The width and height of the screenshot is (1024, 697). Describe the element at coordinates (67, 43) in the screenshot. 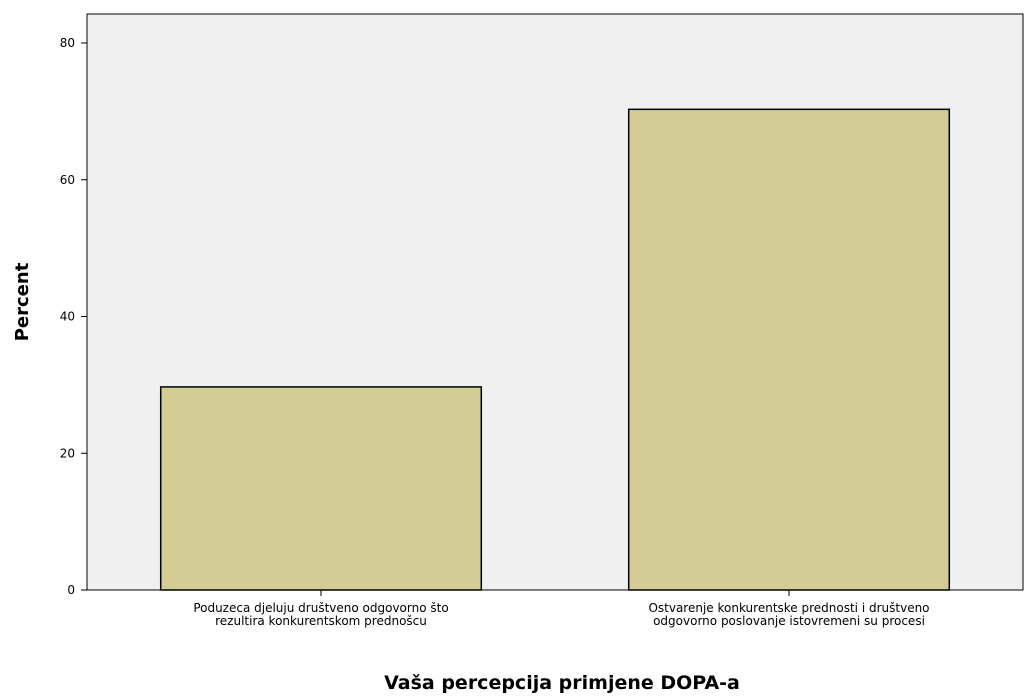

I see `y-tick-label: 80` at that location.